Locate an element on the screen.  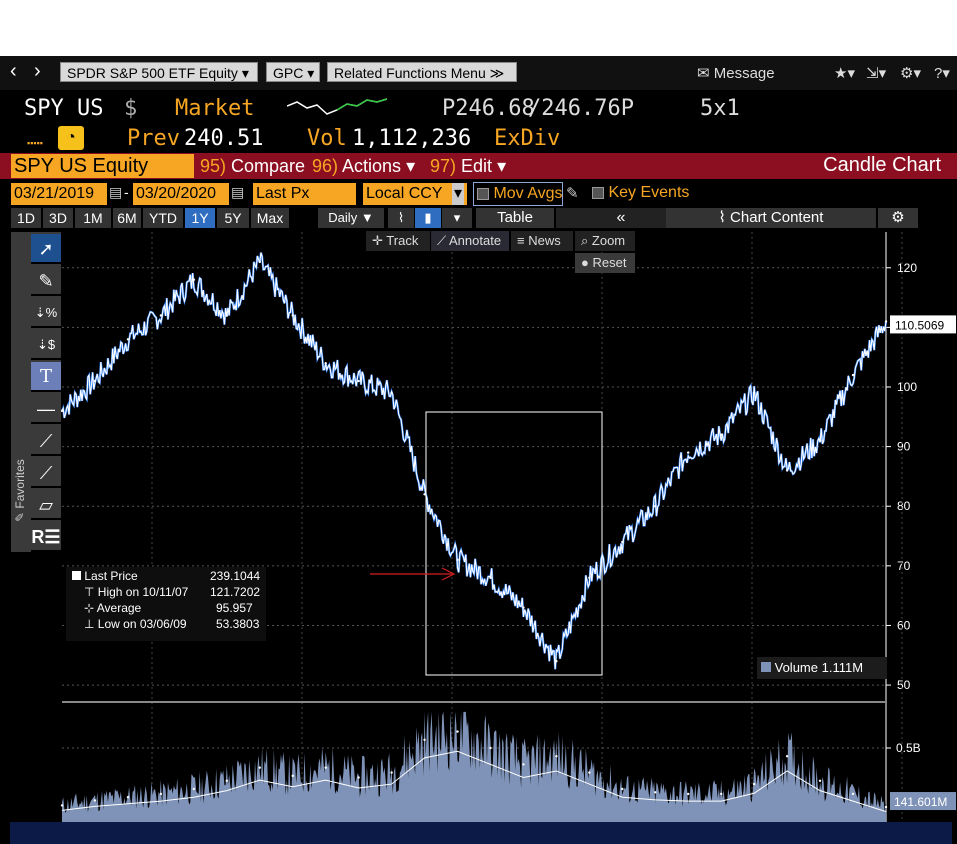
currency-selector: Local CCY ▾ is located at coordinates (415, 194).